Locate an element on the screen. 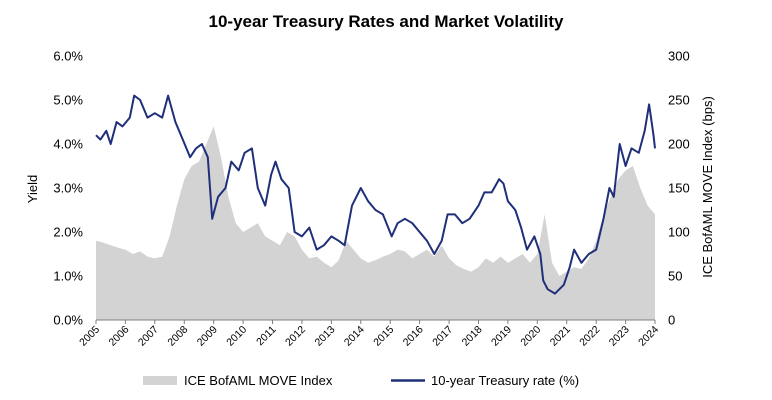  y-axis-left-label: Yield is located at coordinates (32, 189).